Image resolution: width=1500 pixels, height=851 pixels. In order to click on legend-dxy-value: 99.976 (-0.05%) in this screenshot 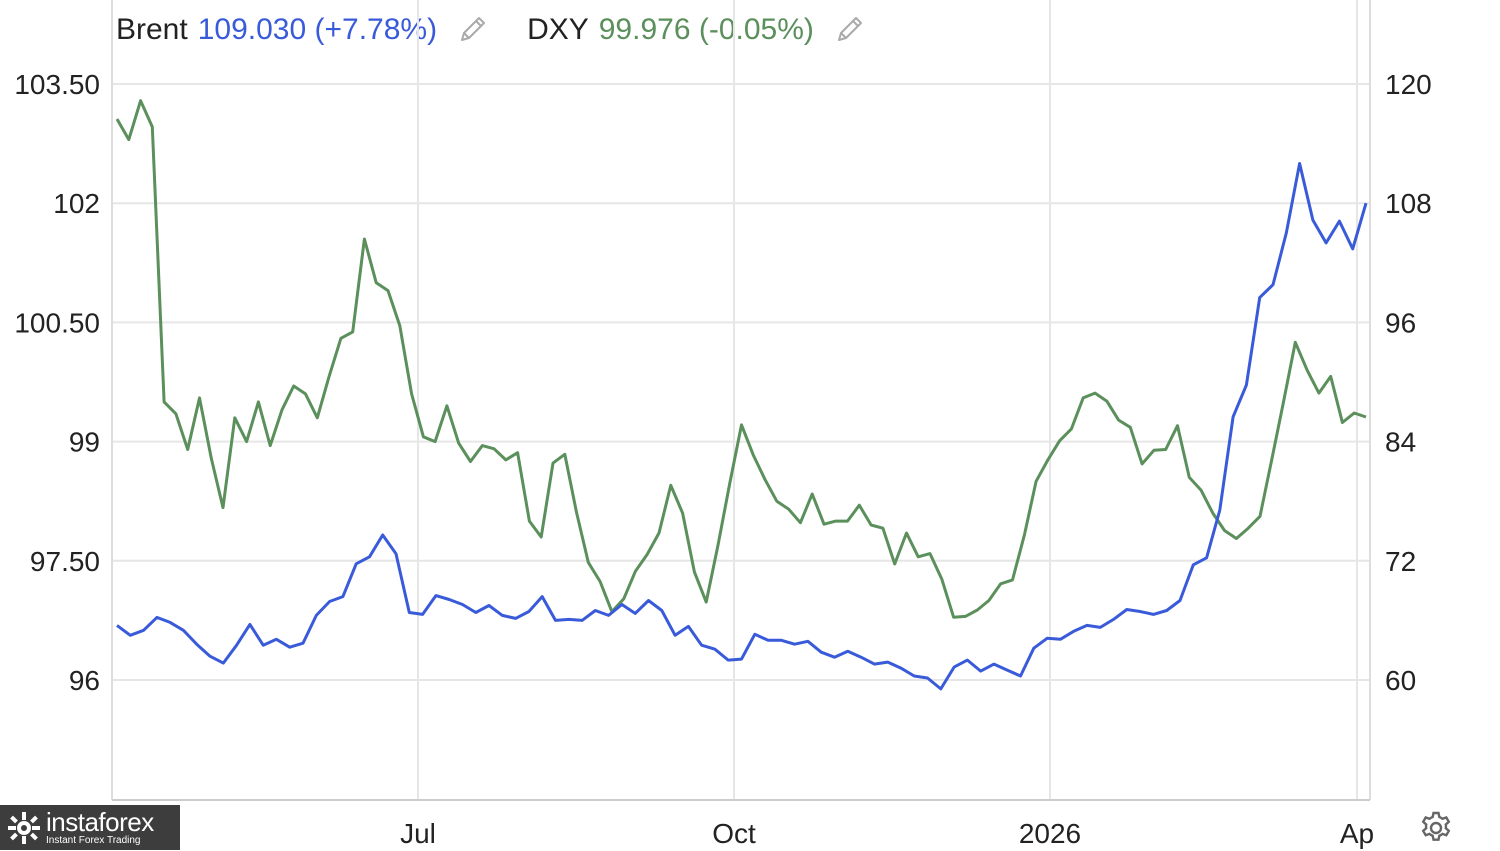, I will do `click(706, 29)`.